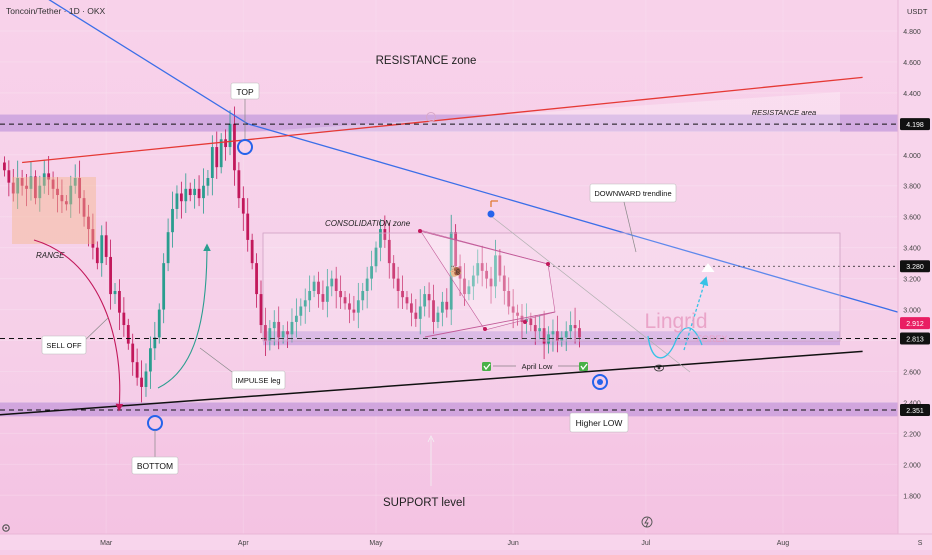 This screenshot has width=932, height=555. I want to click on symbol-title: Toncoin/Tether · 1D · OKX, so click(56, 11).